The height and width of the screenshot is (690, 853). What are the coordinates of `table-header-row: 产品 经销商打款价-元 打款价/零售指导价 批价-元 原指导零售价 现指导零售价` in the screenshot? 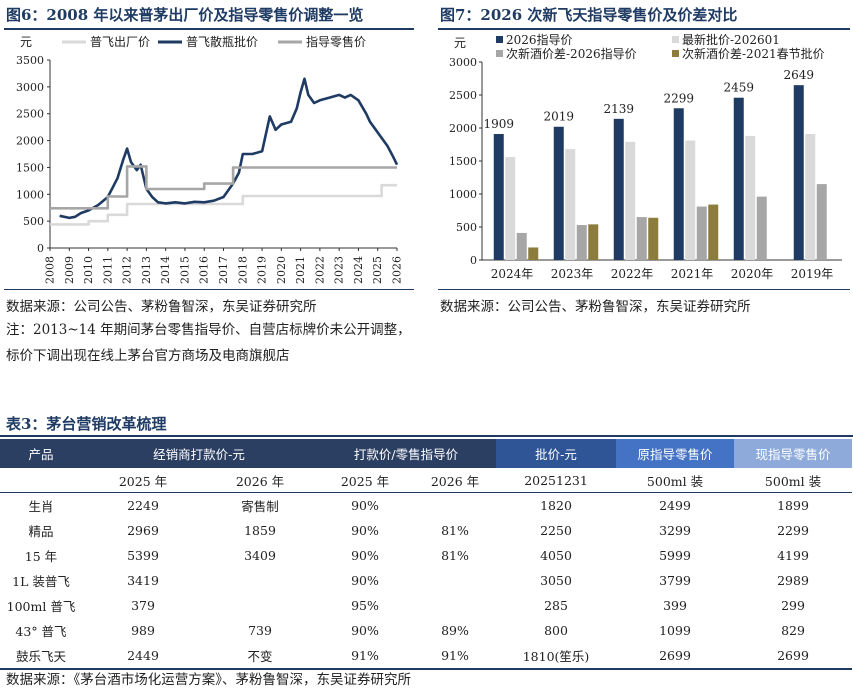 It's located at (426, 453).